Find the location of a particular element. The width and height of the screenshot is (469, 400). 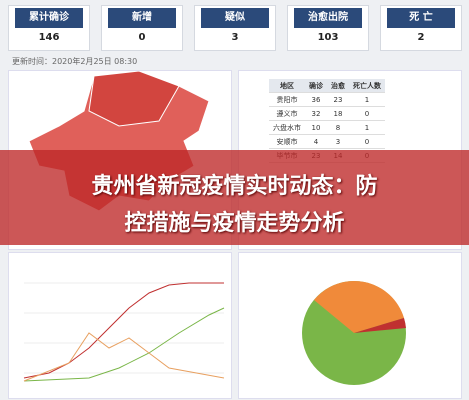

stat-card: 治愈出院 103 is located at coordinates (328, 28).